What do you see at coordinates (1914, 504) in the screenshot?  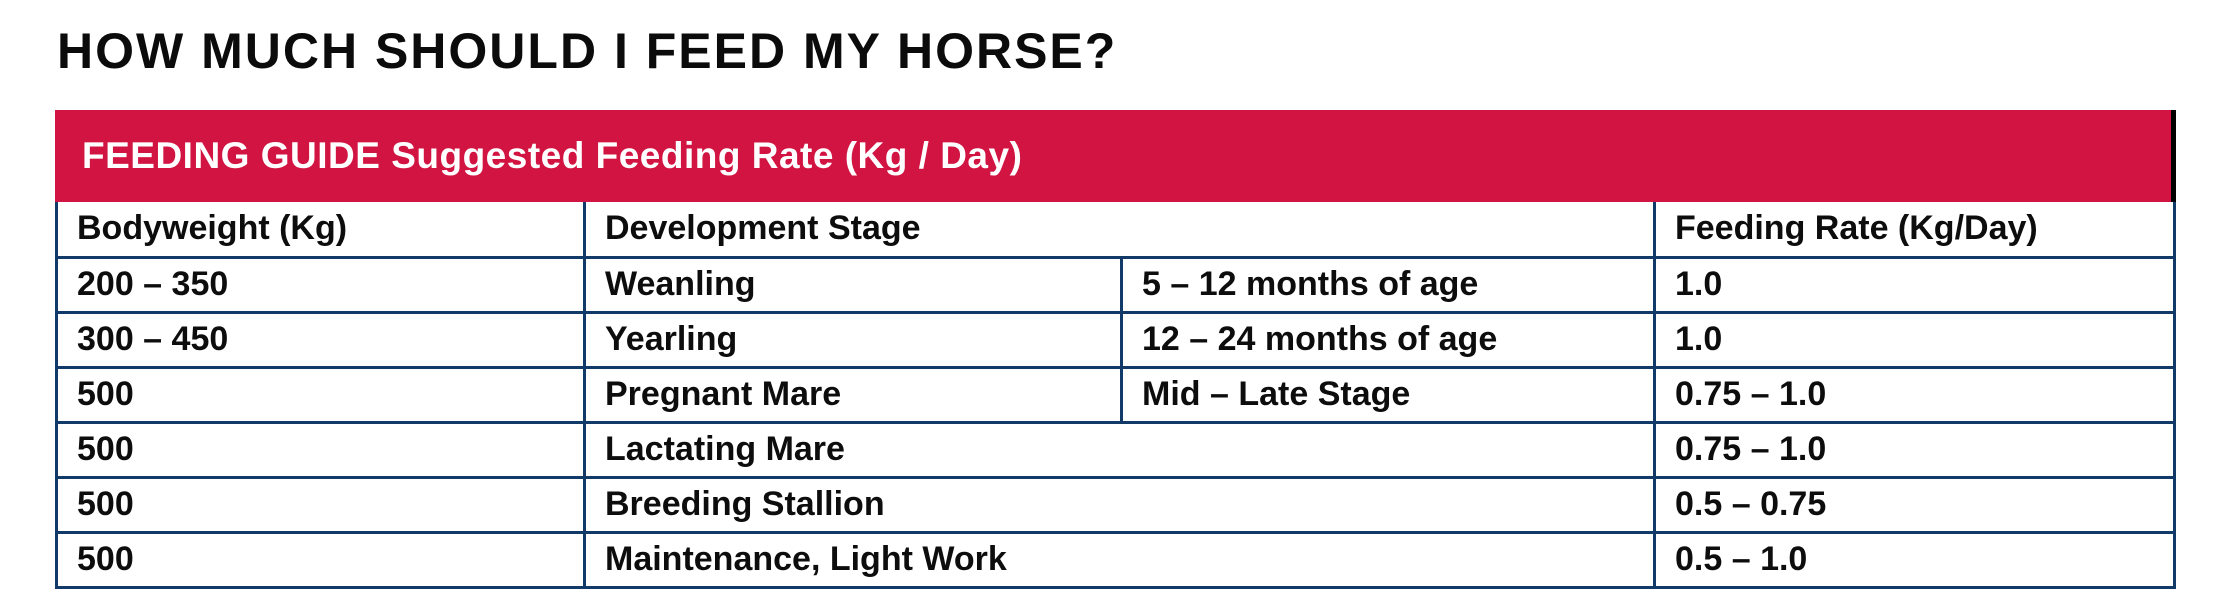 I see `cell-rate: 0.5 – 0.75` at bounding box center [1914, 504].